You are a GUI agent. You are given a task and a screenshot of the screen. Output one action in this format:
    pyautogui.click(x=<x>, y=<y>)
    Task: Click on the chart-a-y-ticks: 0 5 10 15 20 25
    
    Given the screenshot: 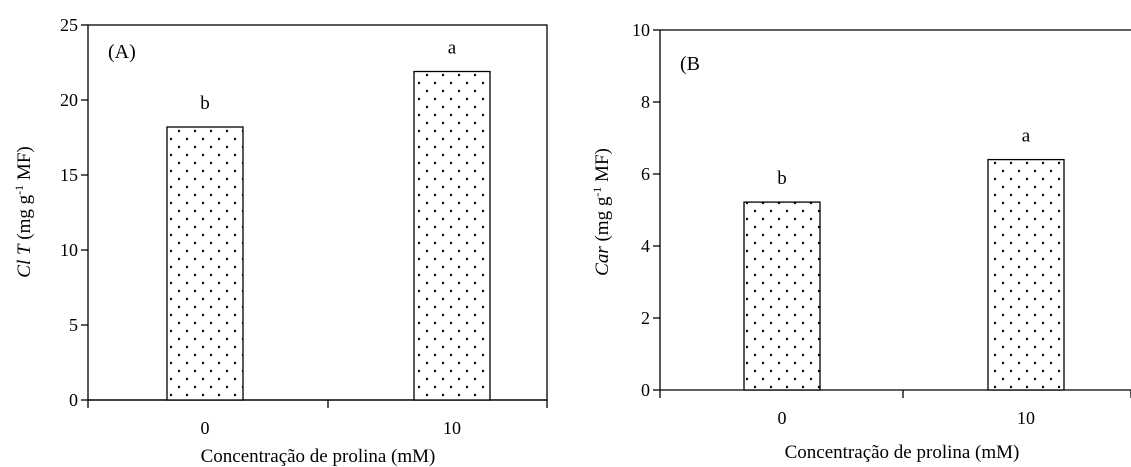 What is the action you would take?
    pyautogui.click(x=74, y=212)
    